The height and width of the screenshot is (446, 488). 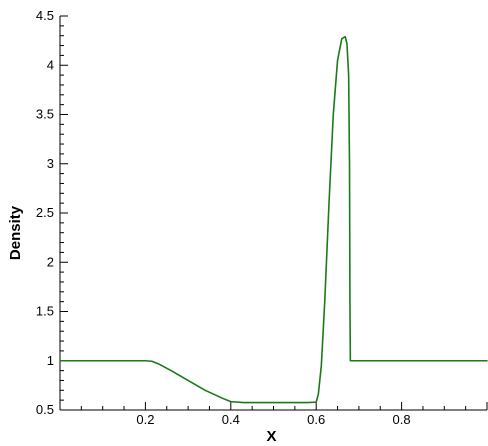 What do you see at coordinates (50, 261) in the screenshot?
I see `y-tick-label: 2` at bounding box center [50, 261].